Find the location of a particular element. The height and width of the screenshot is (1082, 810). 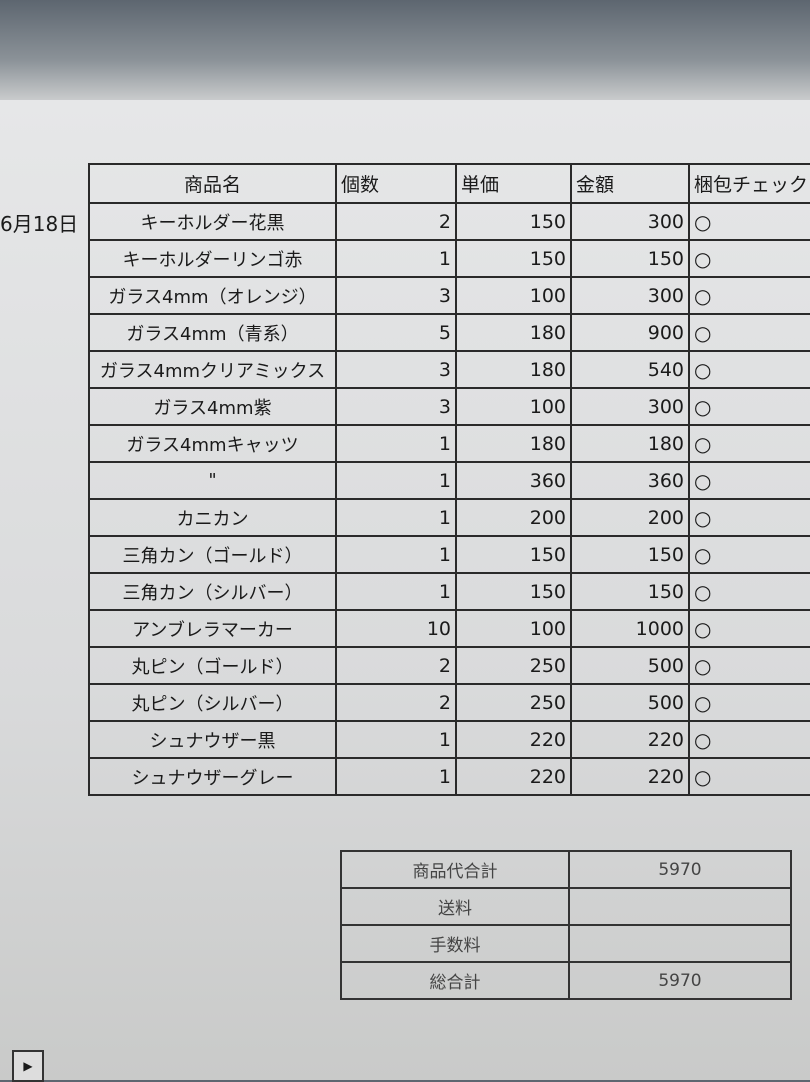

unit-price-cell: 360 is located at coordinates (513, 480).